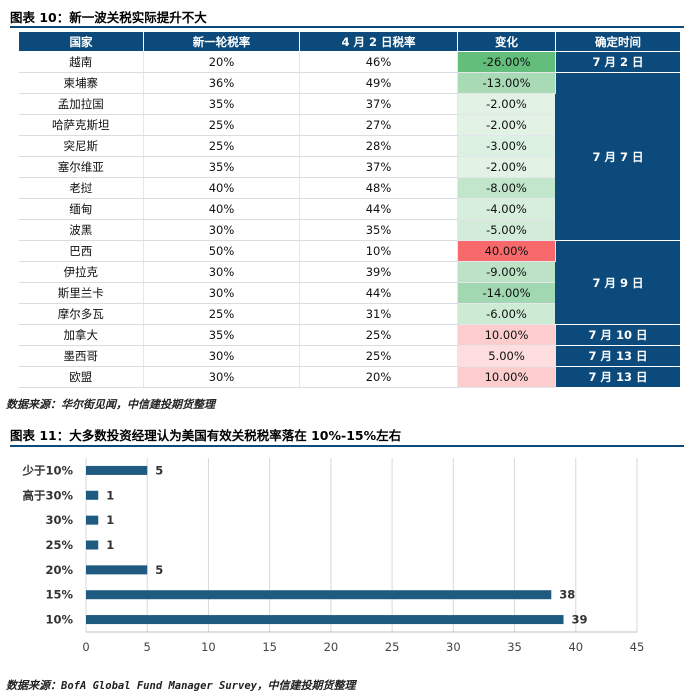 Image resolution: width=700 pixels, height=698 pixels. I want to click on table-row: 缅甸 40% 44% -4.00%, so click(349, 209).